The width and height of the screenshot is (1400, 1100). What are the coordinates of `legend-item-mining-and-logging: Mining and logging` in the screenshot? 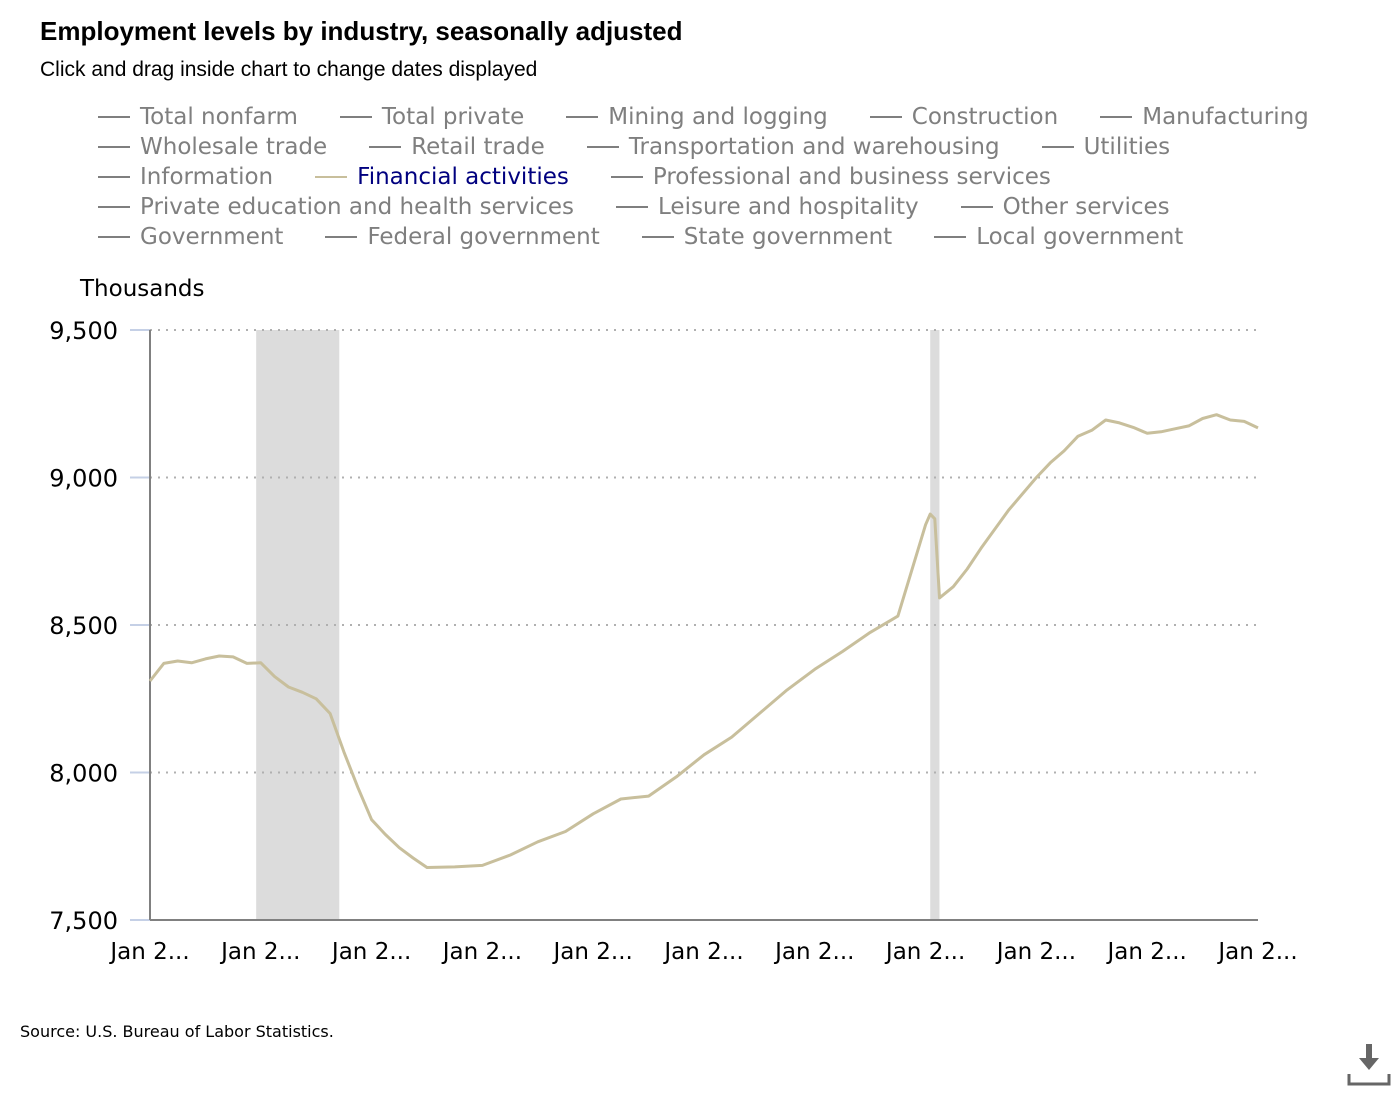 It's located at (697, 117).